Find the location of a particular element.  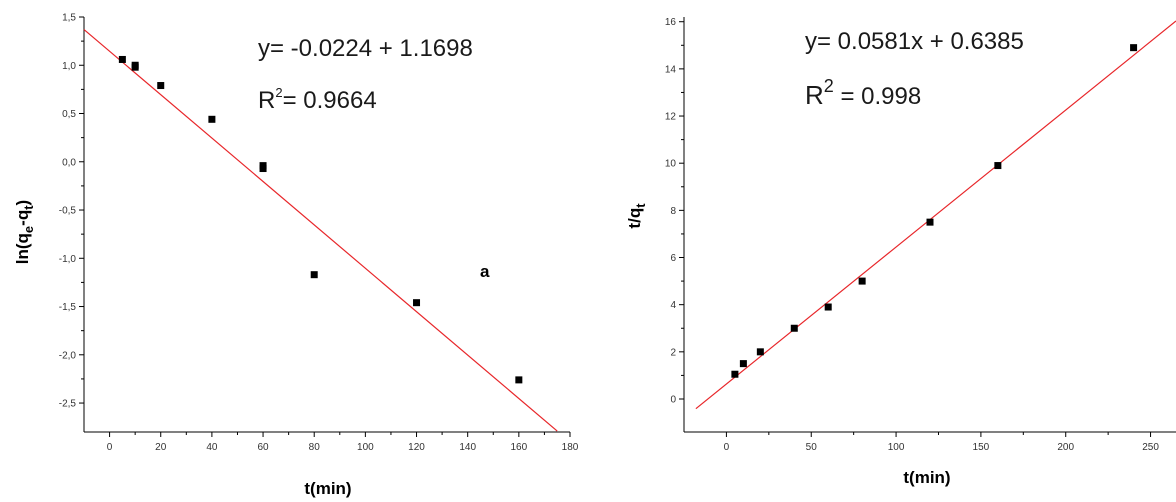

chart-b-x-tick-label: 50 is located at coordinates (812, 447).